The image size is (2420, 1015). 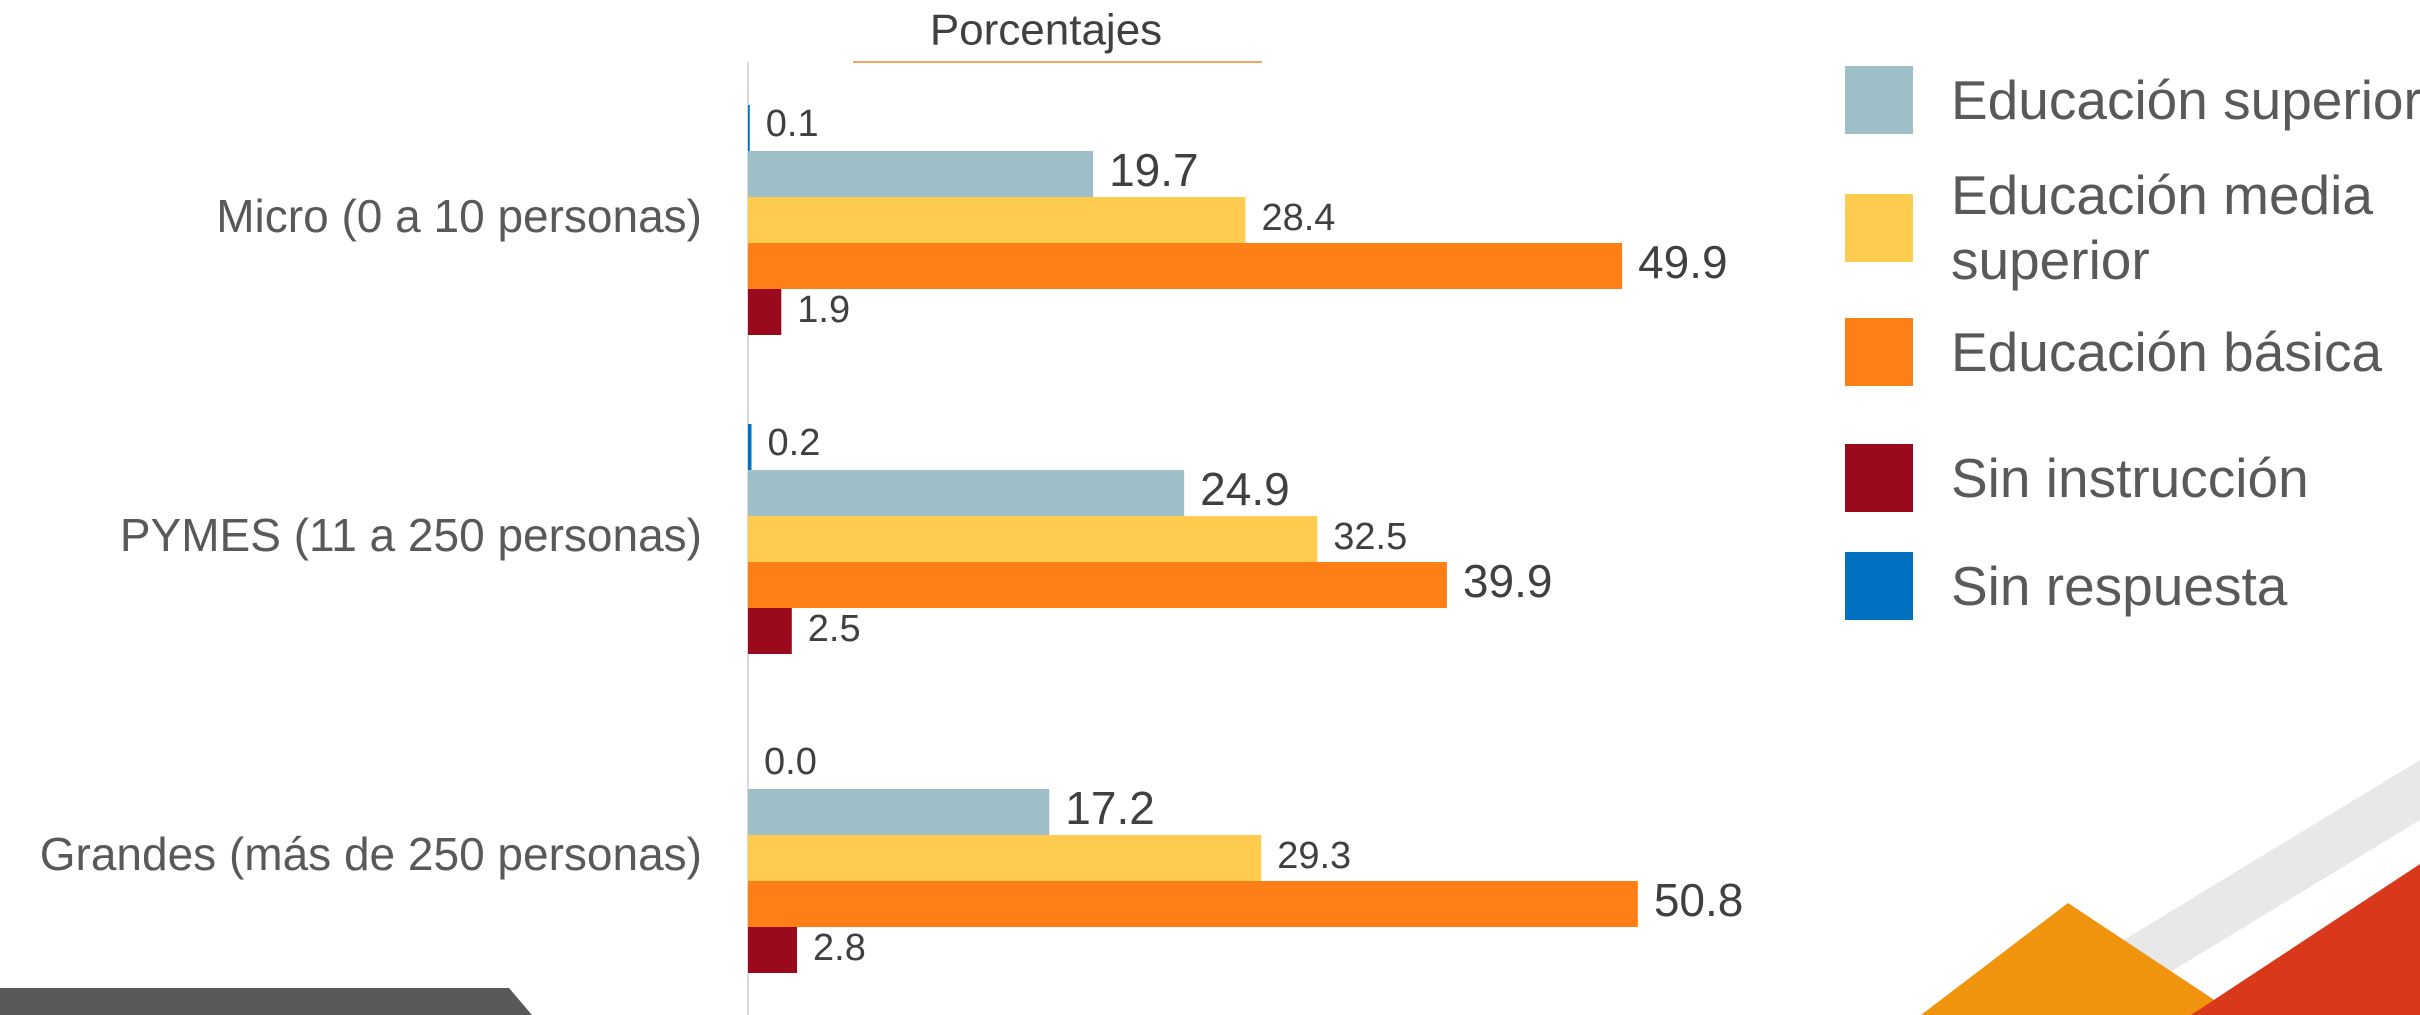 I want to click on data-label: 0.0, so click(x=790, y=762).